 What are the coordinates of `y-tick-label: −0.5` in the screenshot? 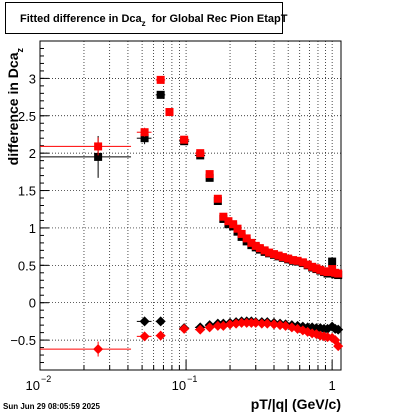 It's located at (23, 340).